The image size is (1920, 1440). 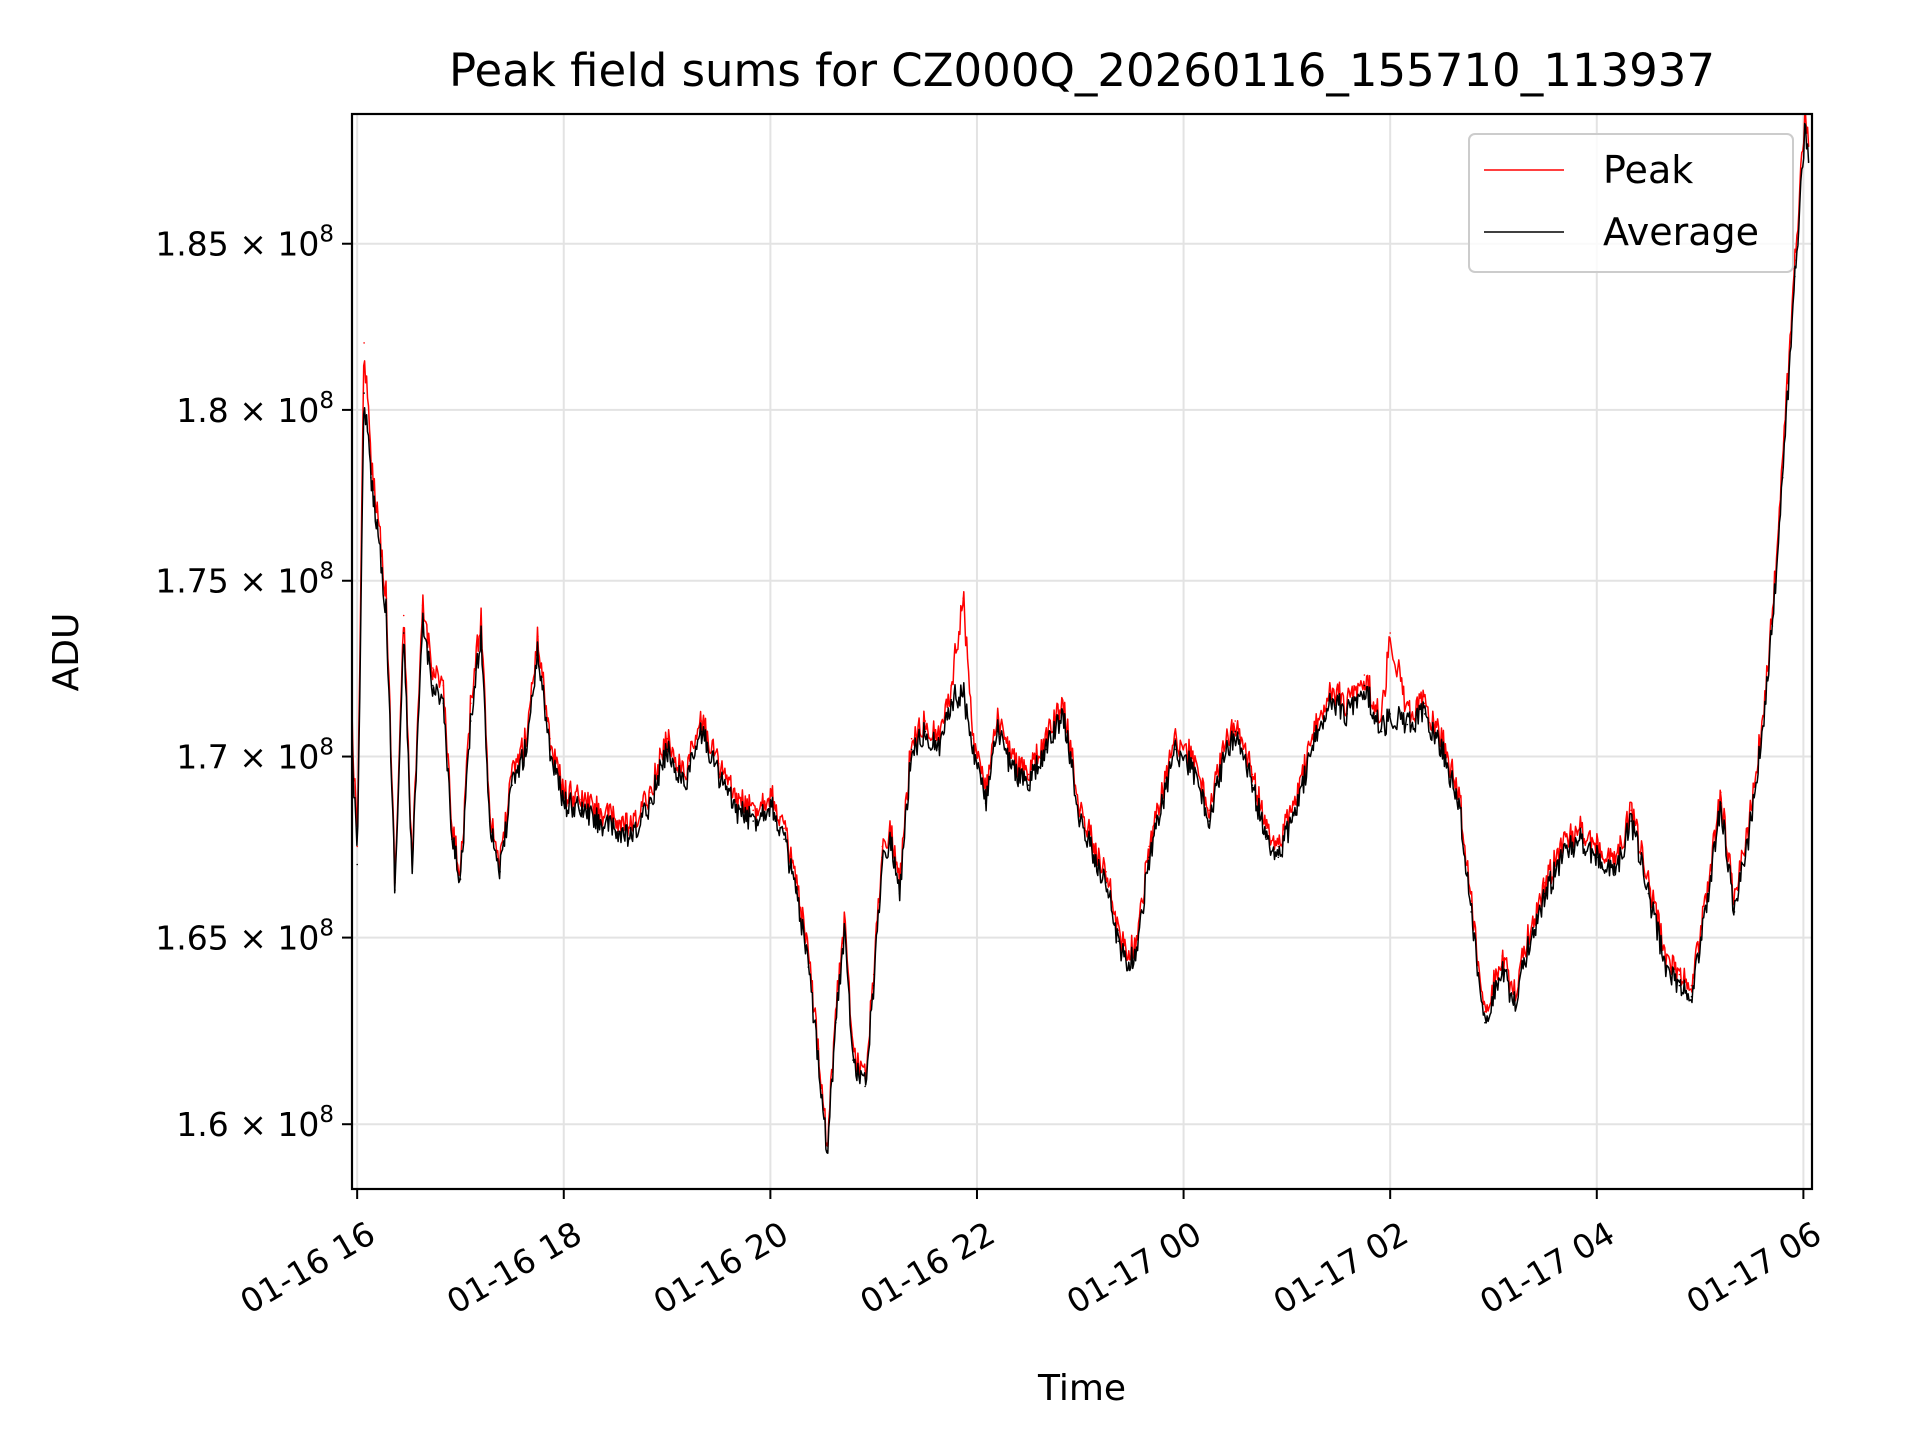 I want to click on y-tick-label: 1.8 × 108, so click(x=255, y=409).